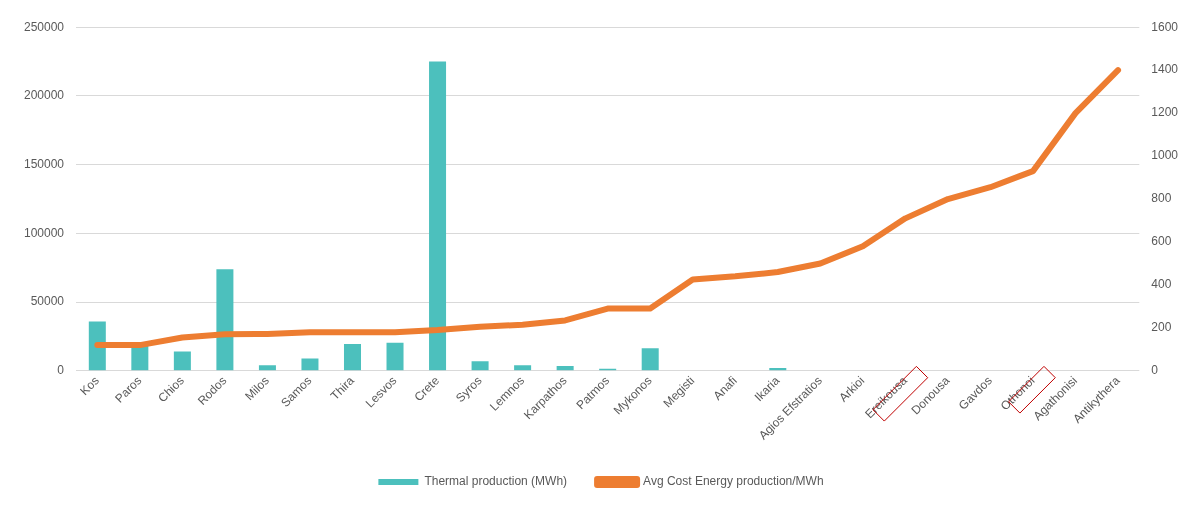 The image size is (1202, 518). Describe the element at coordinates (44, 26) in the screenshot. I see `y-tick-label: 250000` at that location.